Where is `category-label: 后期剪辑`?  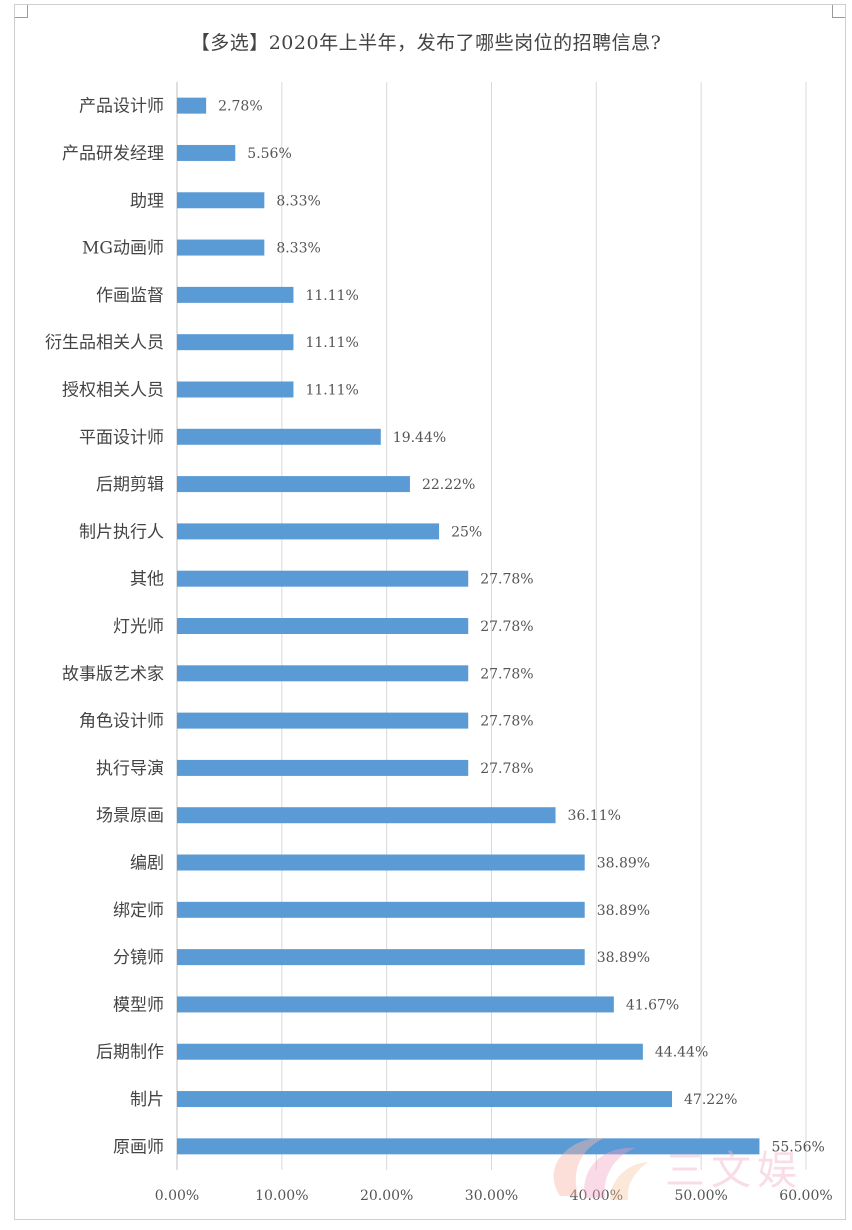
category-label: 后期剪辑 is located at coordinates (130, 485).